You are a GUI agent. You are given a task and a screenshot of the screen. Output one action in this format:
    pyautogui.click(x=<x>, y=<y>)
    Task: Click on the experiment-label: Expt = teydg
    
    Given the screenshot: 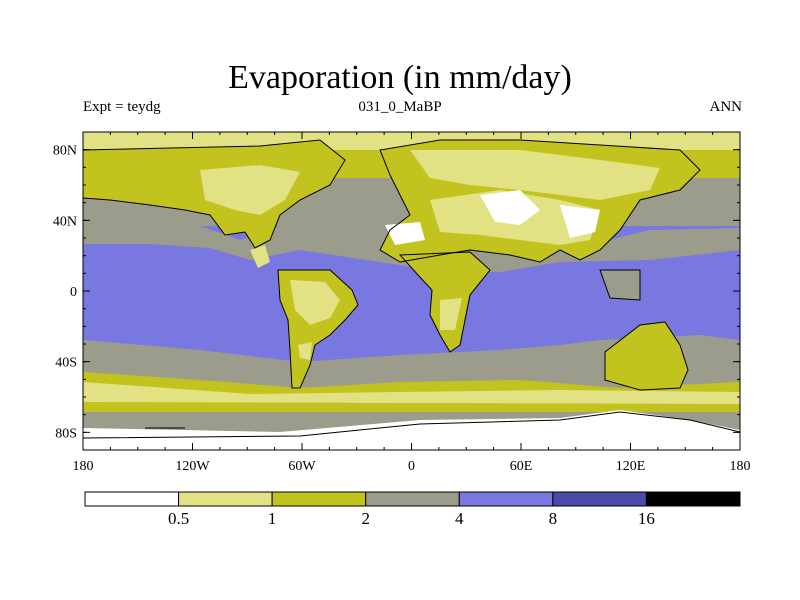 What is the action you would take?
    pyautogui.click(x=122, y=107)
    